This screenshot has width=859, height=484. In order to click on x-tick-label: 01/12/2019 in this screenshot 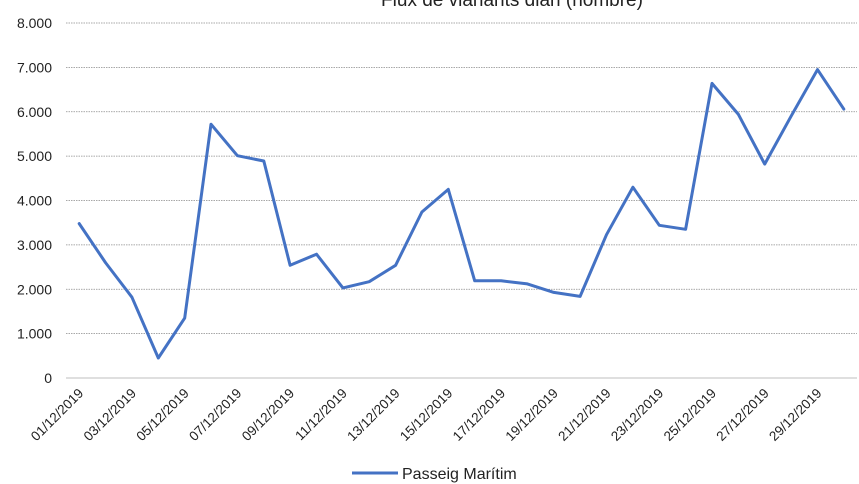, I will do `click(57, 415)`.